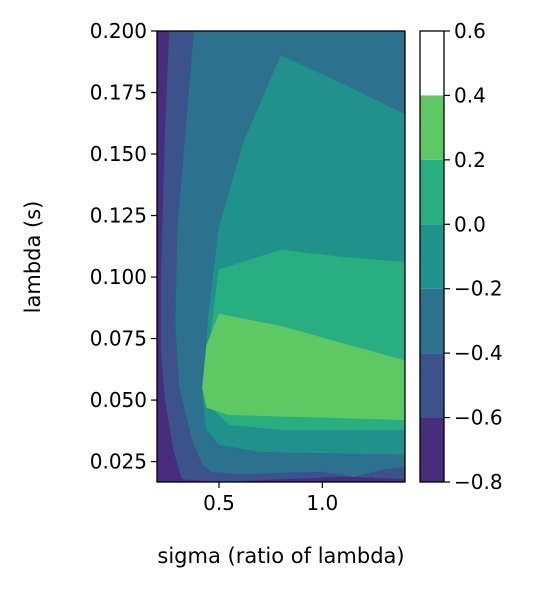 Image resolution: width=550 pixels, height=590 pixels. What do you see at coordinates (118, 93) in the screenshot?
I see `y-tick-label: 0.175` at bounding box center [118, 93].